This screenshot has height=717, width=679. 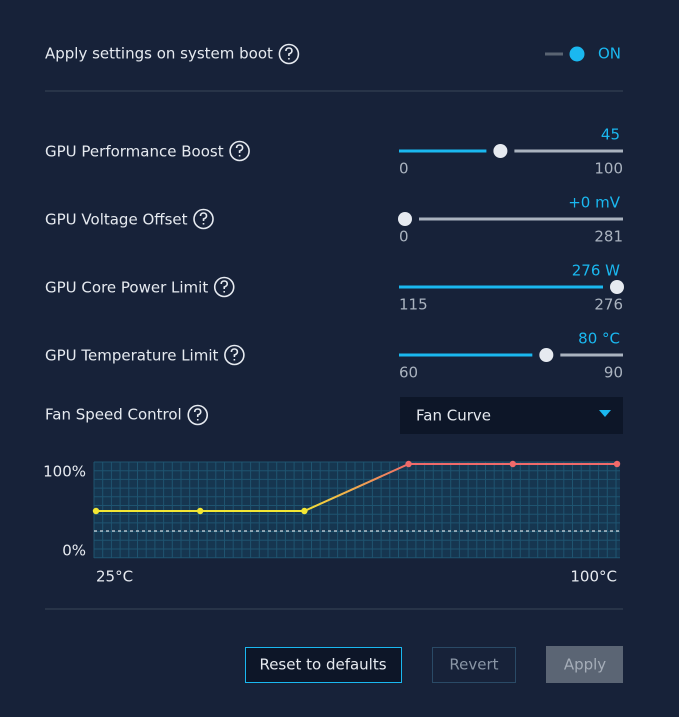 What do you see at coordinates (608, 237) in the screenshot?
I see `slider-max: 281` at bounding box center [608, 237].